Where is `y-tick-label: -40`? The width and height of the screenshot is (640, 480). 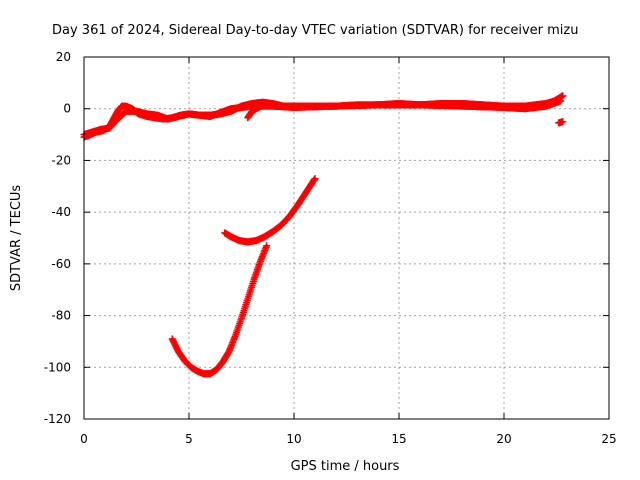 y-tick-label: -40 is located at coordinates (61, 212).